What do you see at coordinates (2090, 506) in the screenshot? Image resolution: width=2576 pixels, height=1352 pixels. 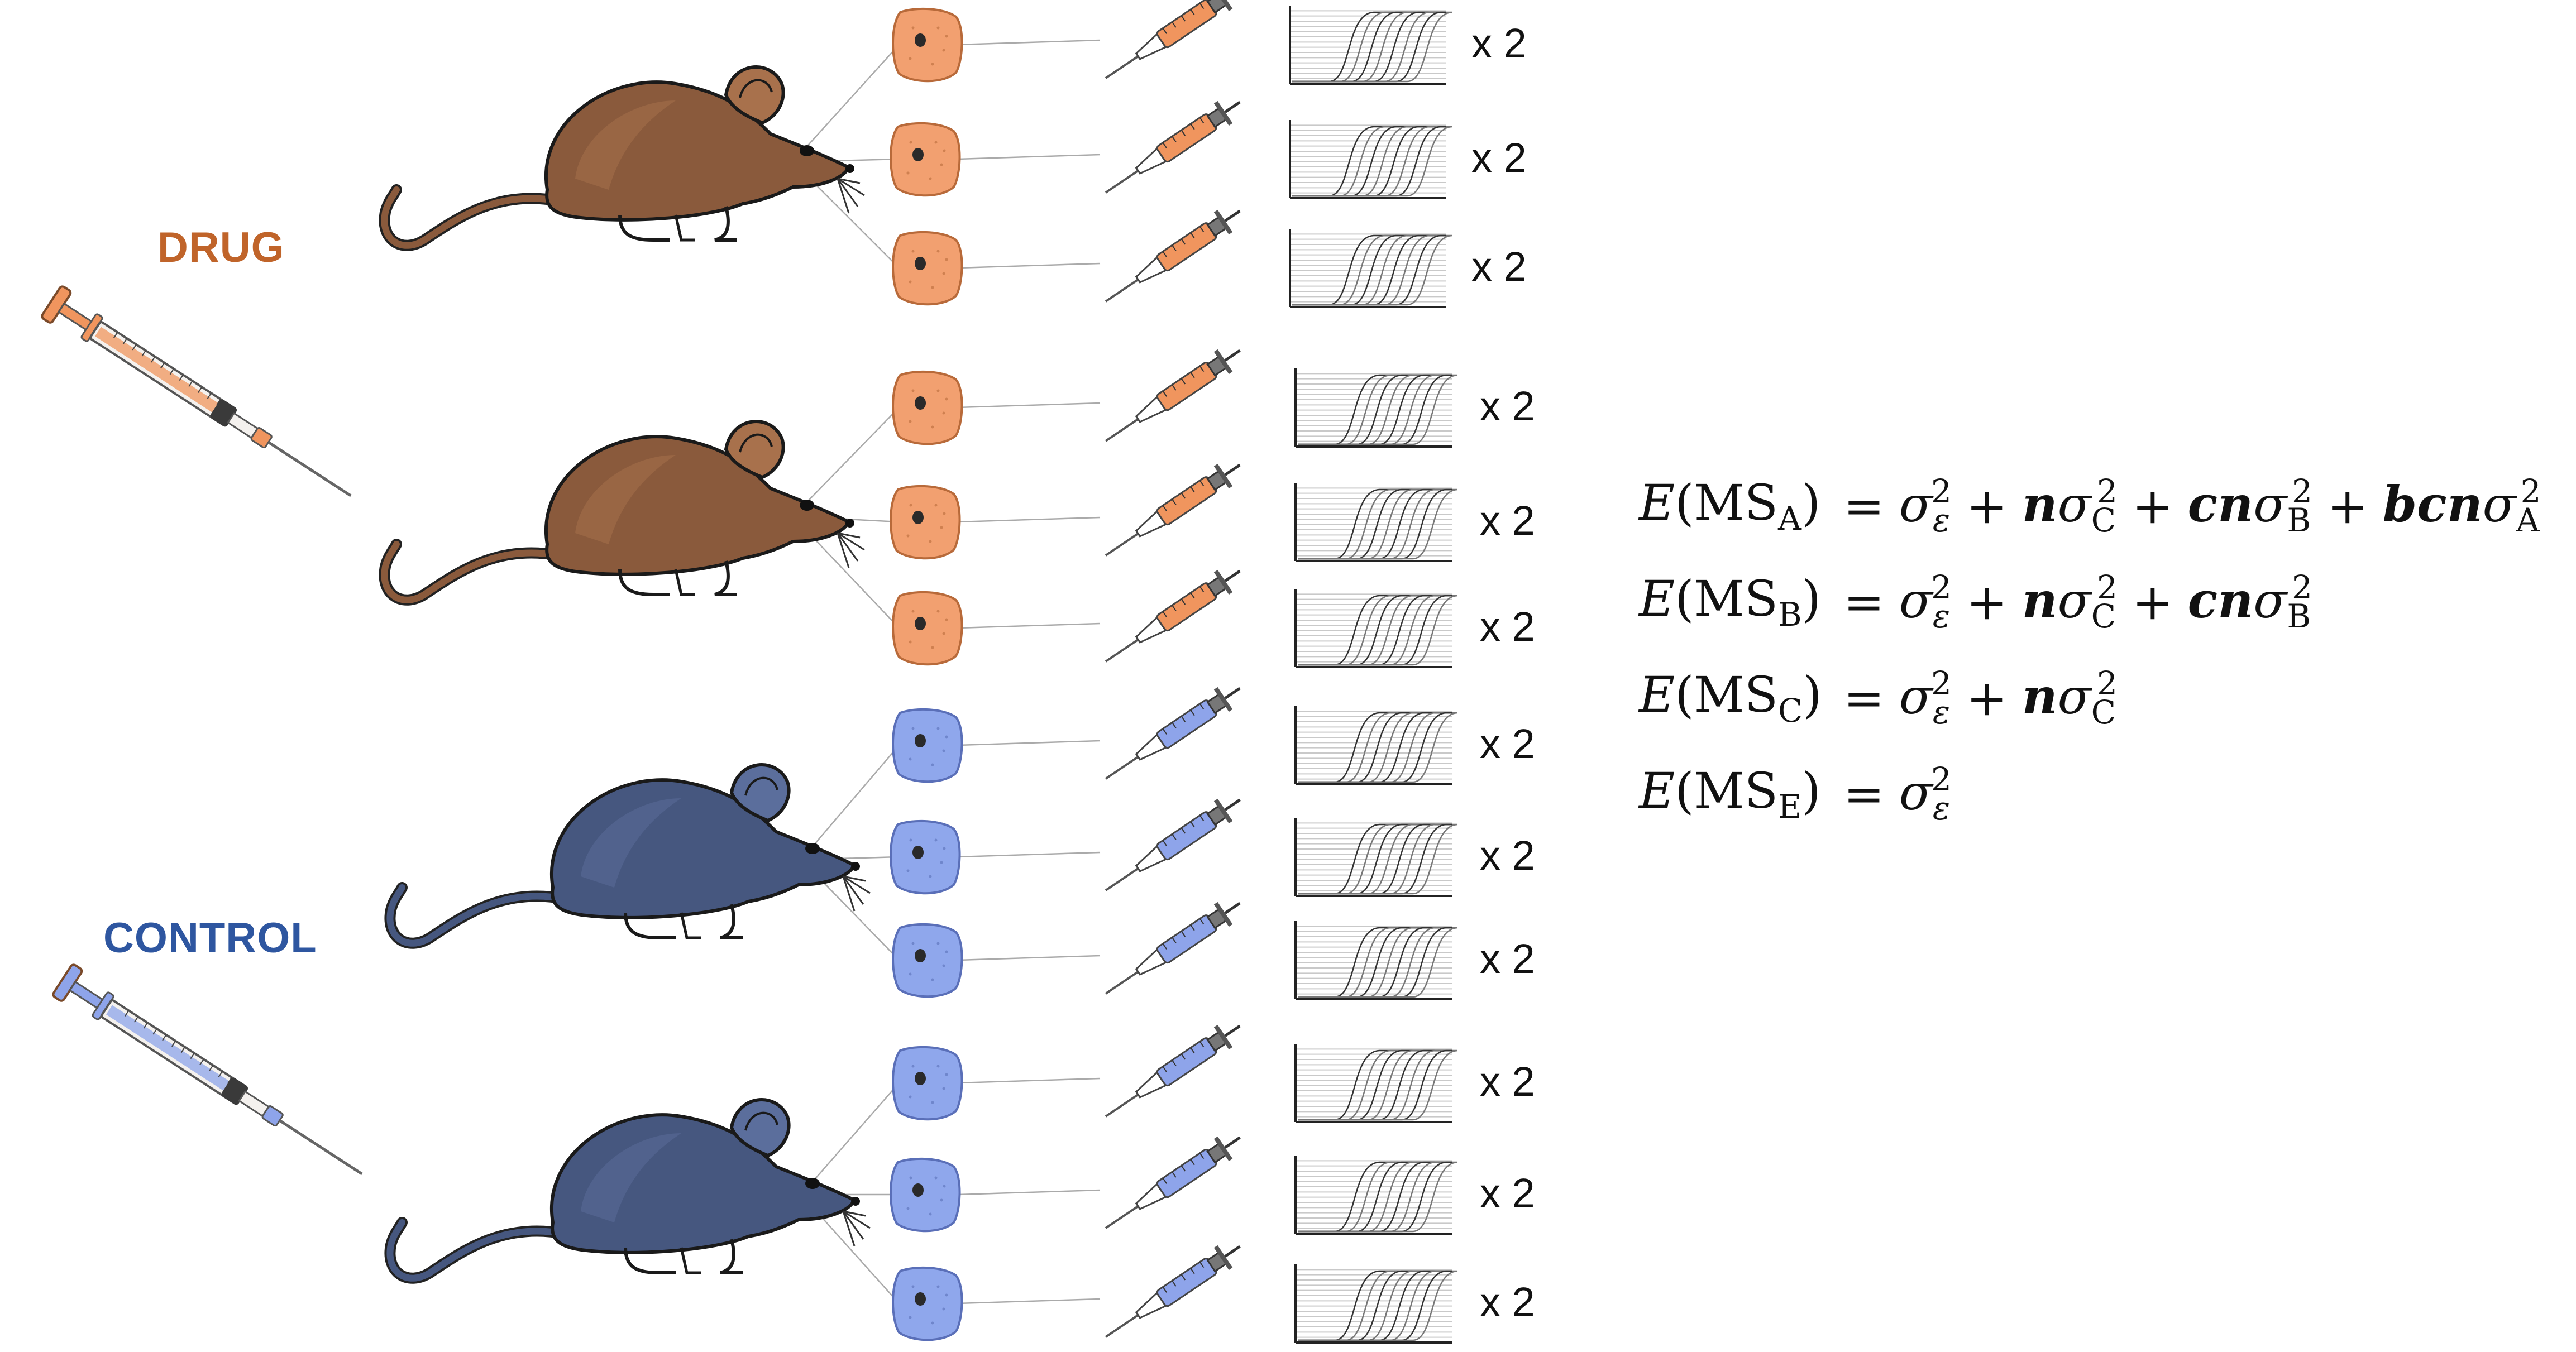 I see `equation-a: E(MSA) = σε2 + nσC2 + cnσB2 + bcnσA2` at bounding box center [2090, 506].